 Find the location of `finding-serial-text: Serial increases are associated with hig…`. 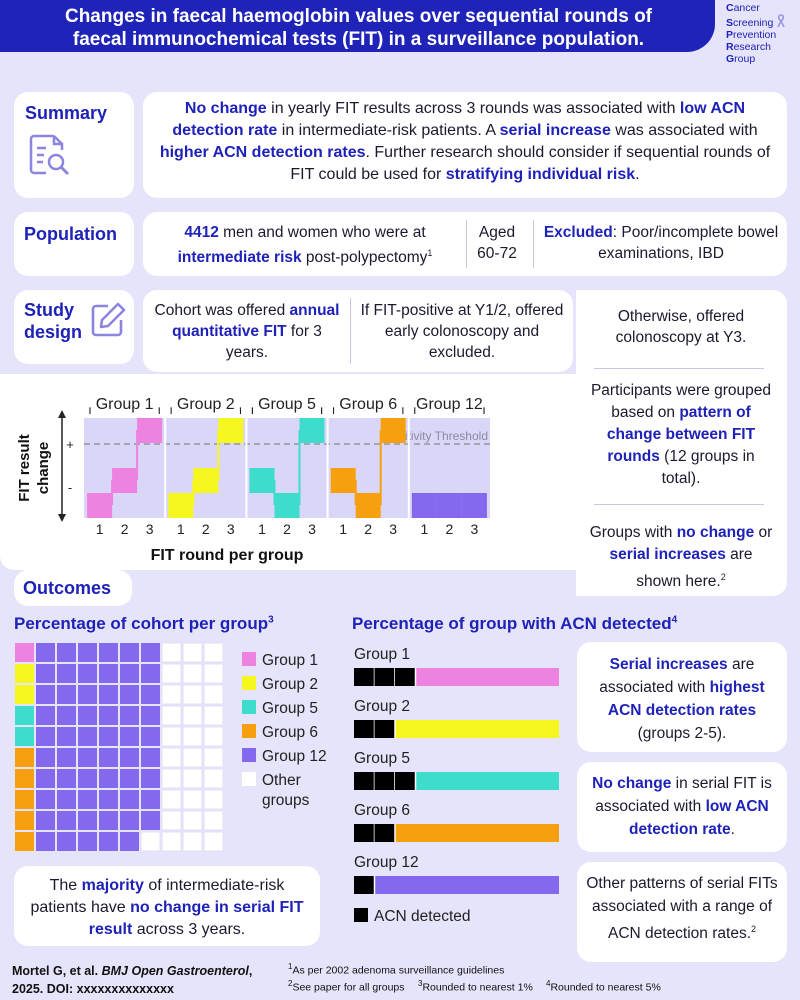

finding-serial-text: Serial increases are associated with hig… is located at coordinates (682, 699).